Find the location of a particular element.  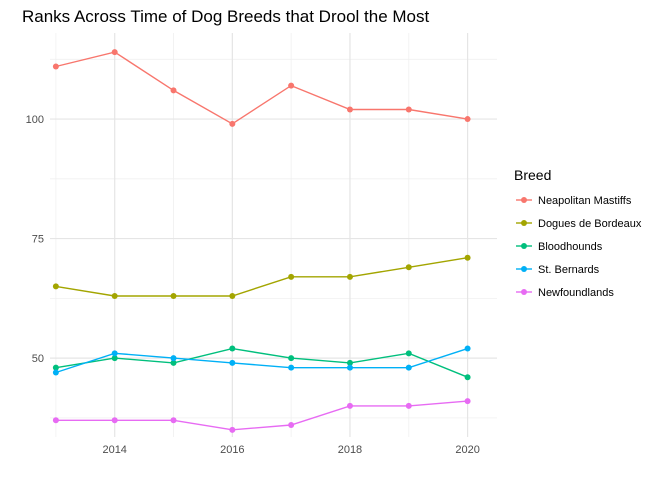

series-neapolitan-mastiffs is located at coordinates (261, 88).